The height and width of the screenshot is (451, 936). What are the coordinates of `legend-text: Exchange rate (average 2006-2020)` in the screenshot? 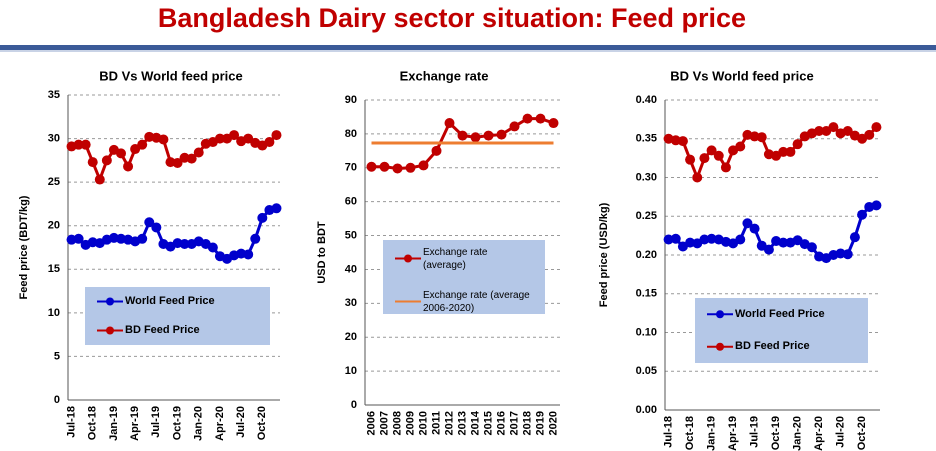 It's located at (476, 301).